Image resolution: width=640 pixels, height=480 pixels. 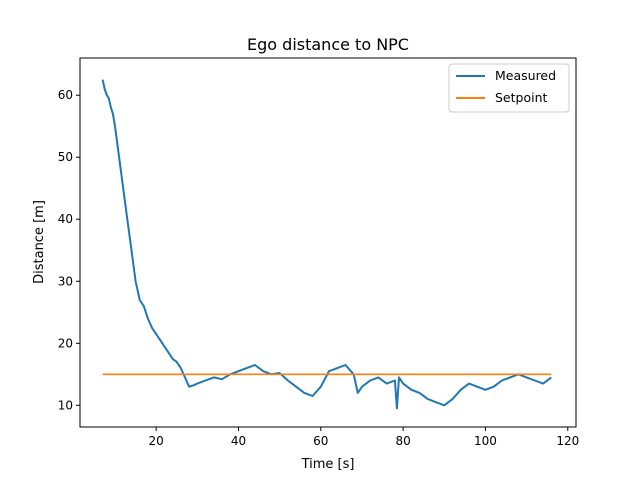 What do you see at coordinates (156, 441) in the screenshot?
I see `x-tick-label: 20` at bounding box center [156, 441].